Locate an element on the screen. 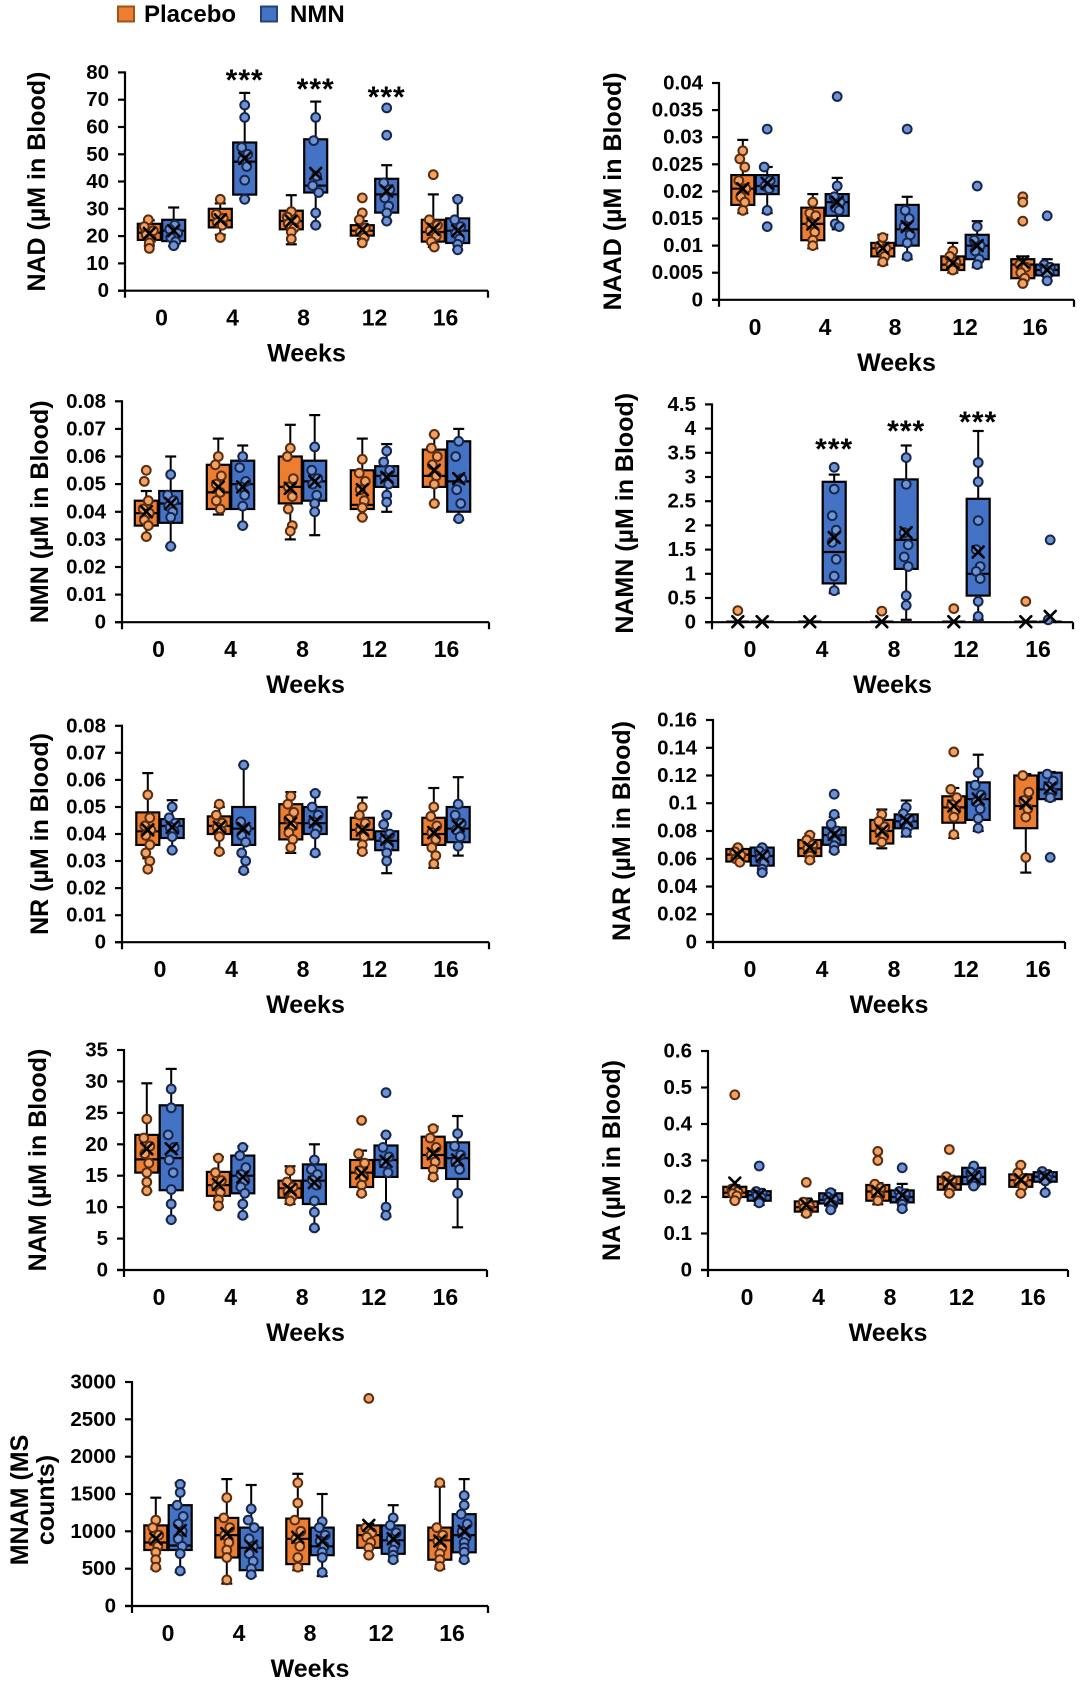 This screenshot has height=1692, width=1080. svg-text: 0.04 is located at coordinates (86, 511).